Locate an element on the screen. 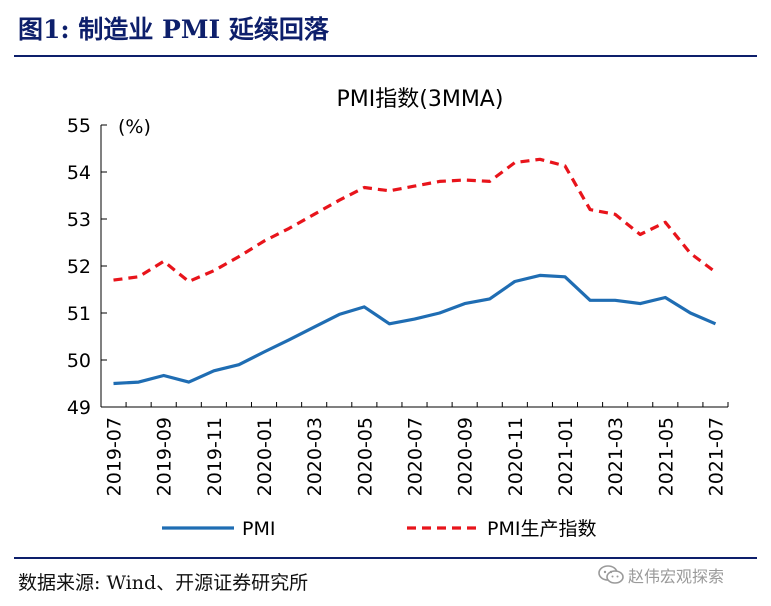 The image size is (771, 606). unit-label: (%) is located at coordinates (134, 127).